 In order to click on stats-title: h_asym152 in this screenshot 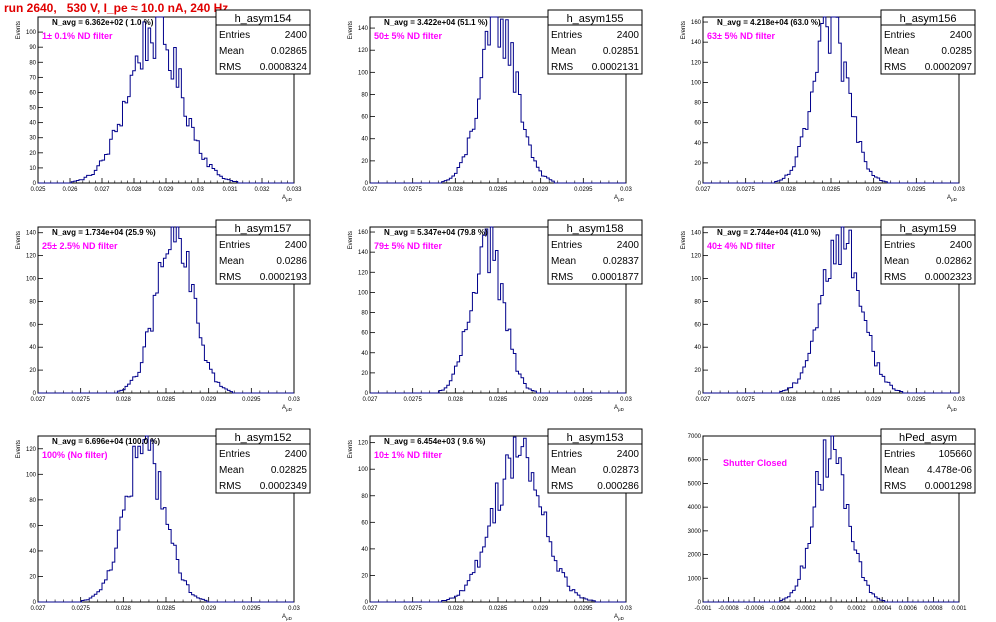, I will do `click(263, 438)`.